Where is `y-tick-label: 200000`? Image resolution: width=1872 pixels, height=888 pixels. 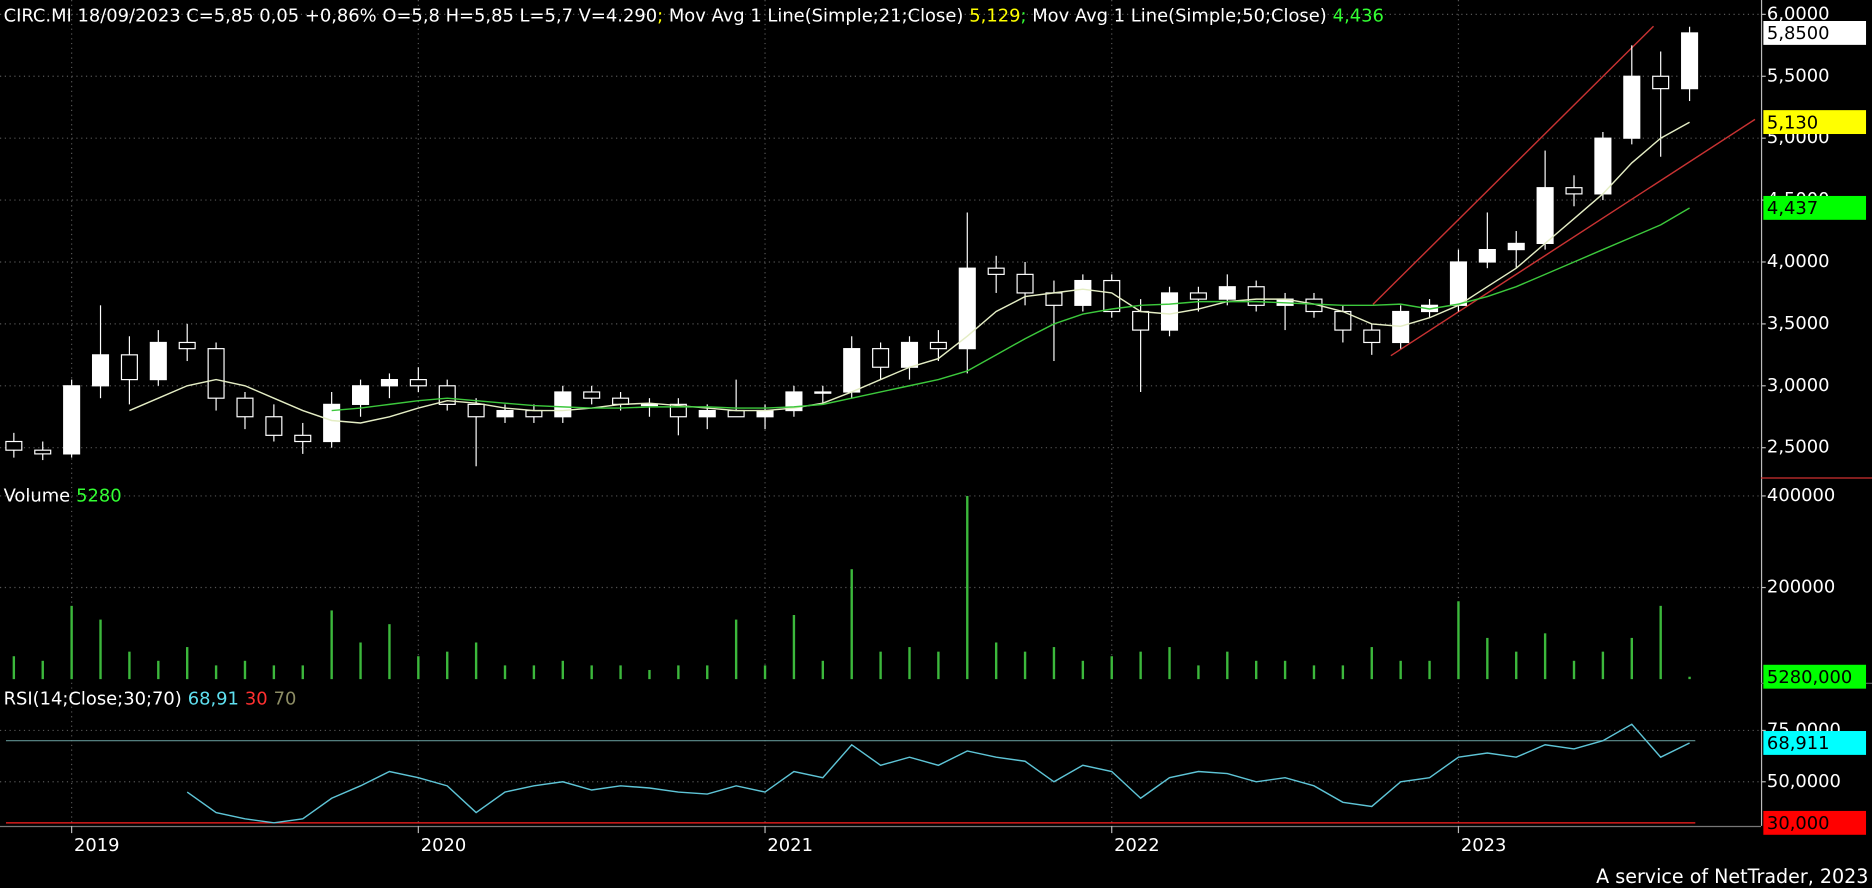 y-tick-label: 200000 is located at coordinates (1801, 587).